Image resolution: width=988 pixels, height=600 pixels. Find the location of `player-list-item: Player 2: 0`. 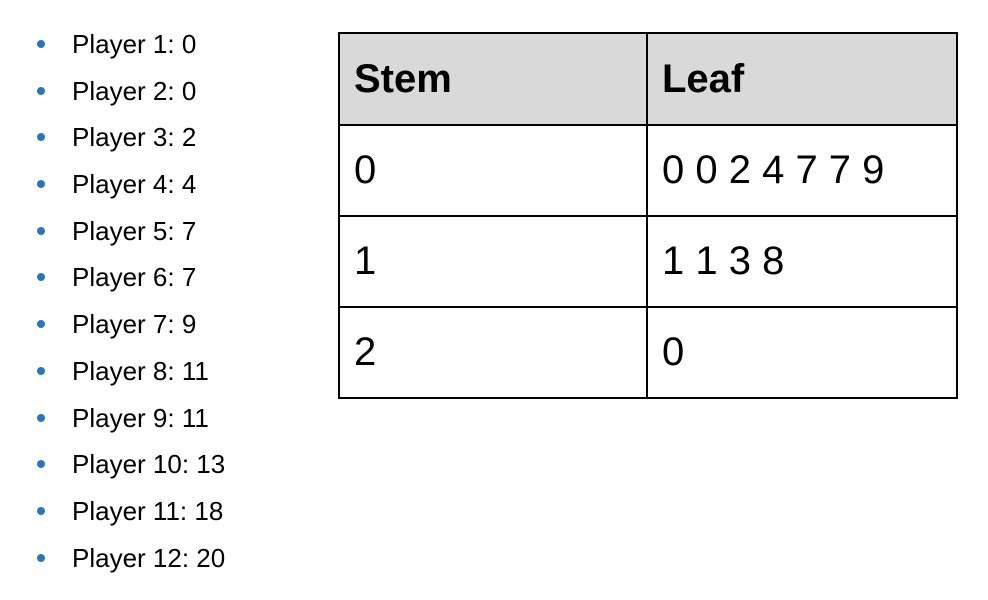

player-list-item: Player 2: 0 is located at coordinates (127, 91).